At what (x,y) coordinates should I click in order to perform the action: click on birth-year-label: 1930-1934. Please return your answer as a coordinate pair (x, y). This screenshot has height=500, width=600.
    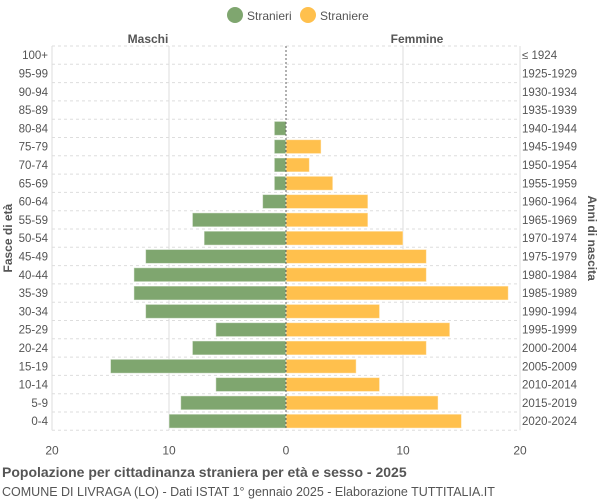
    Looking at the image, I should click on (550, 93).